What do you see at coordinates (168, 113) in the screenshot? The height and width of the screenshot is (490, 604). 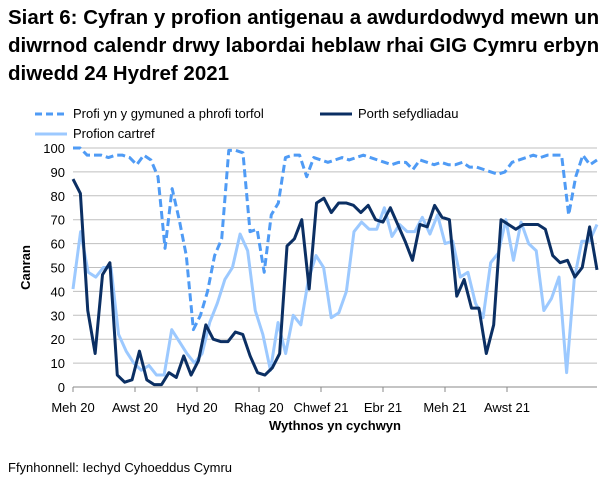 I see `legend-label: Profi yn y gymuned a phrofi torfol` at bounding box center [168, 113].